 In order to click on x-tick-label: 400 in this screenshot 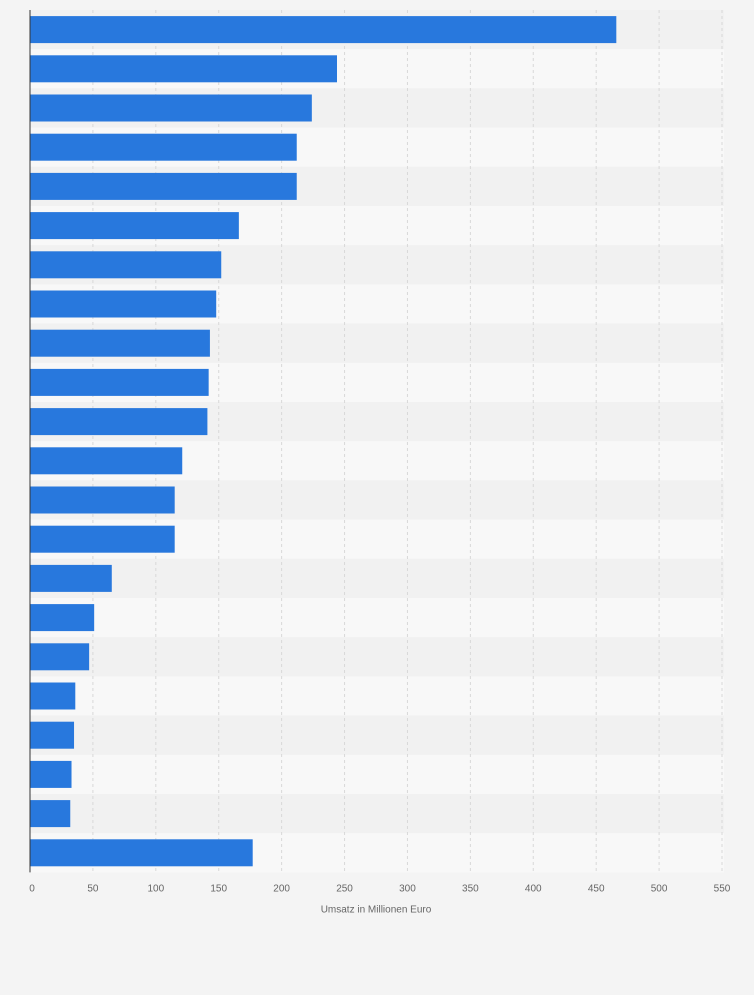, I will do `click(533, 888)`.